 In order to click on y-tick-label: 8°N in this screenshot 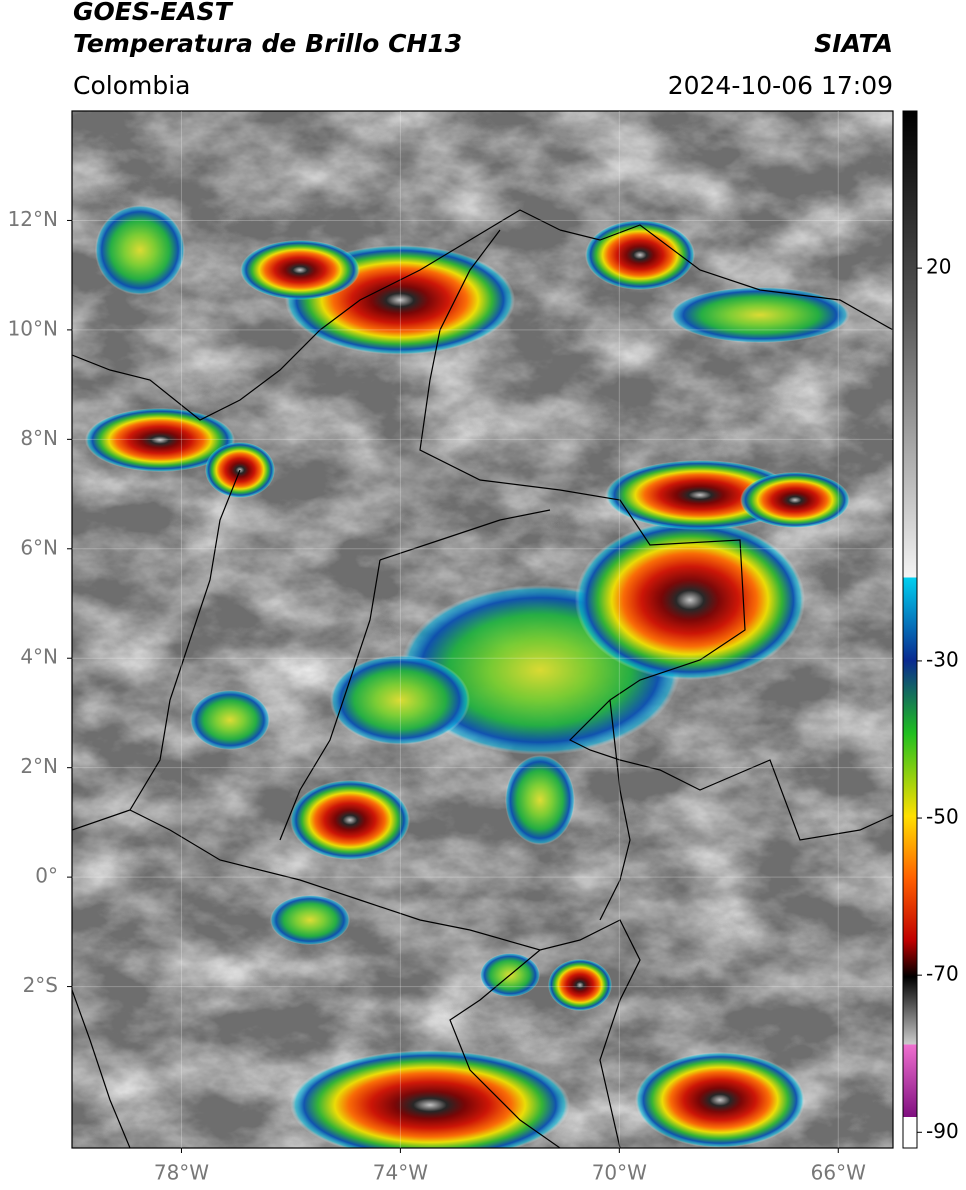, I will do `click(39, 438)`.